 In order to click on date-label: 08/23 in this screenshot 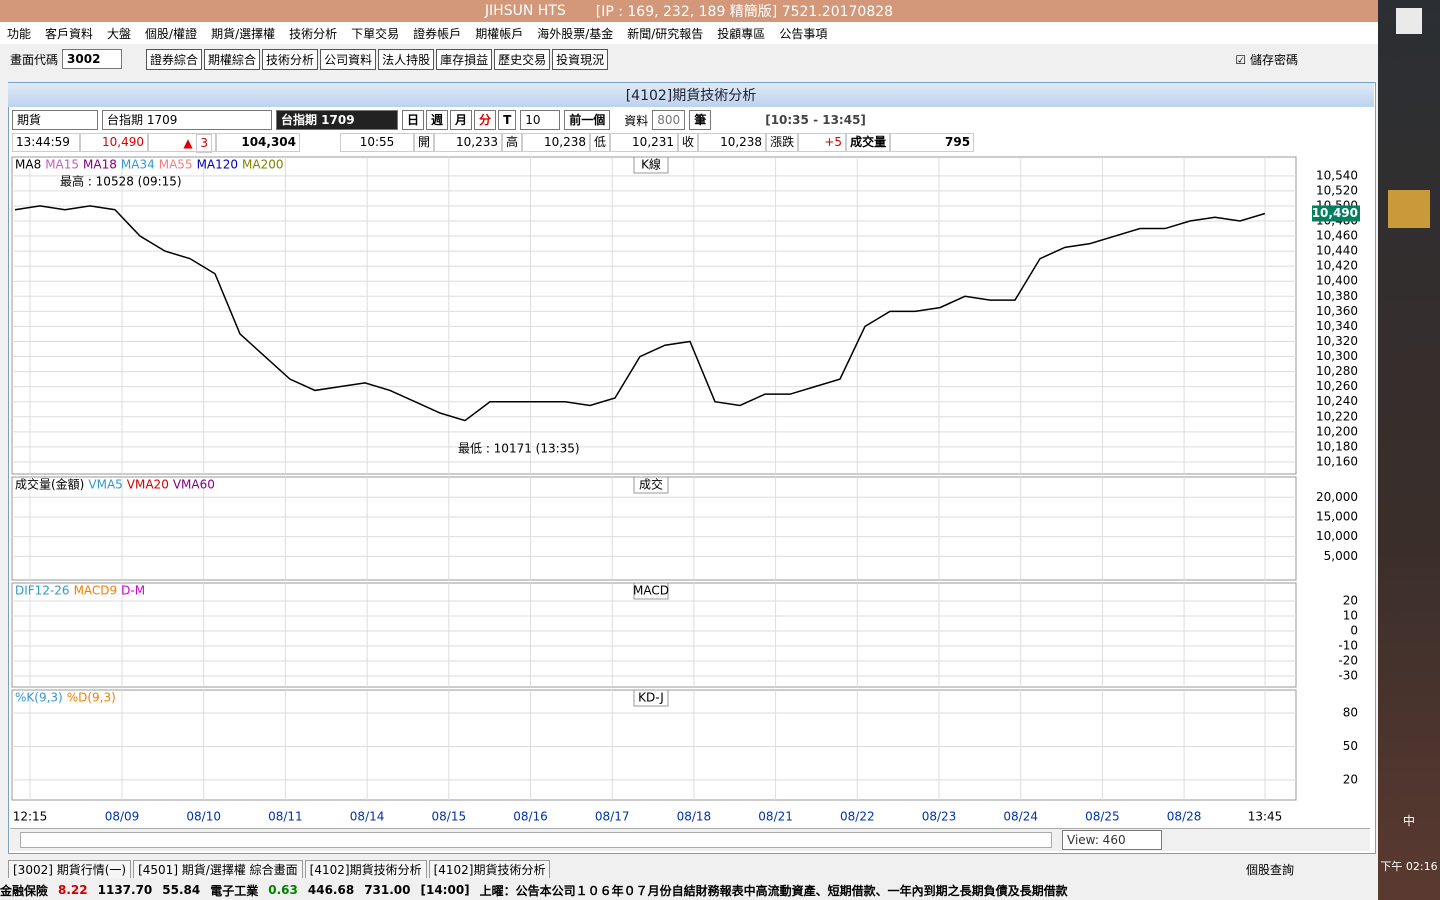, I will do `click(939, 817)`.